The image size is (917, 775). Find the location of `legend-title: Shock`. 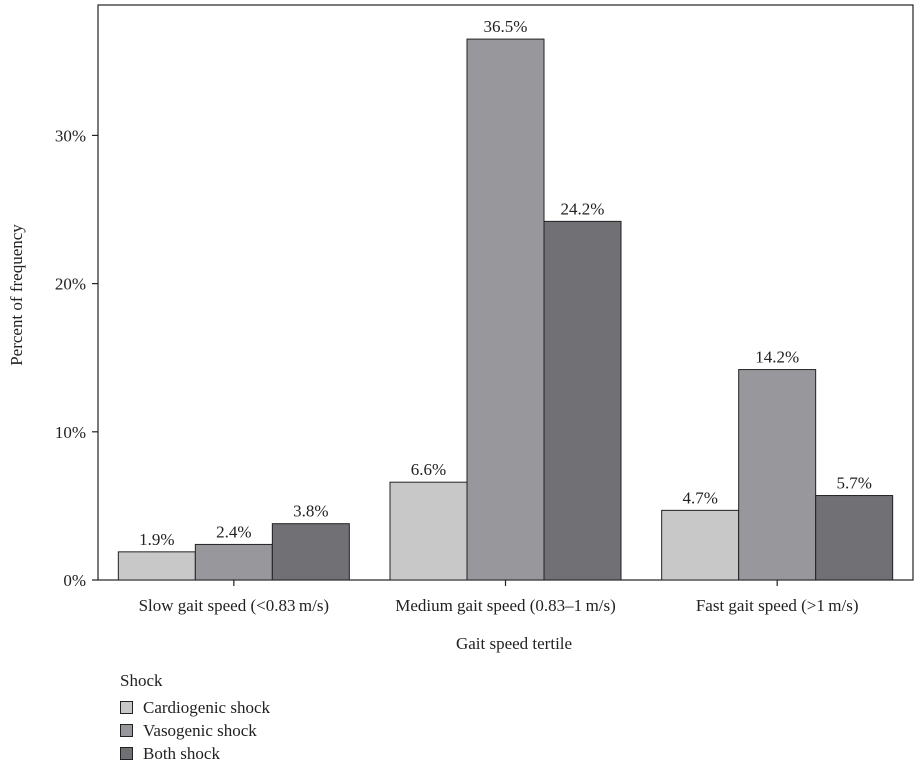

legend-title: Shock is located at coordinates (141, 680).